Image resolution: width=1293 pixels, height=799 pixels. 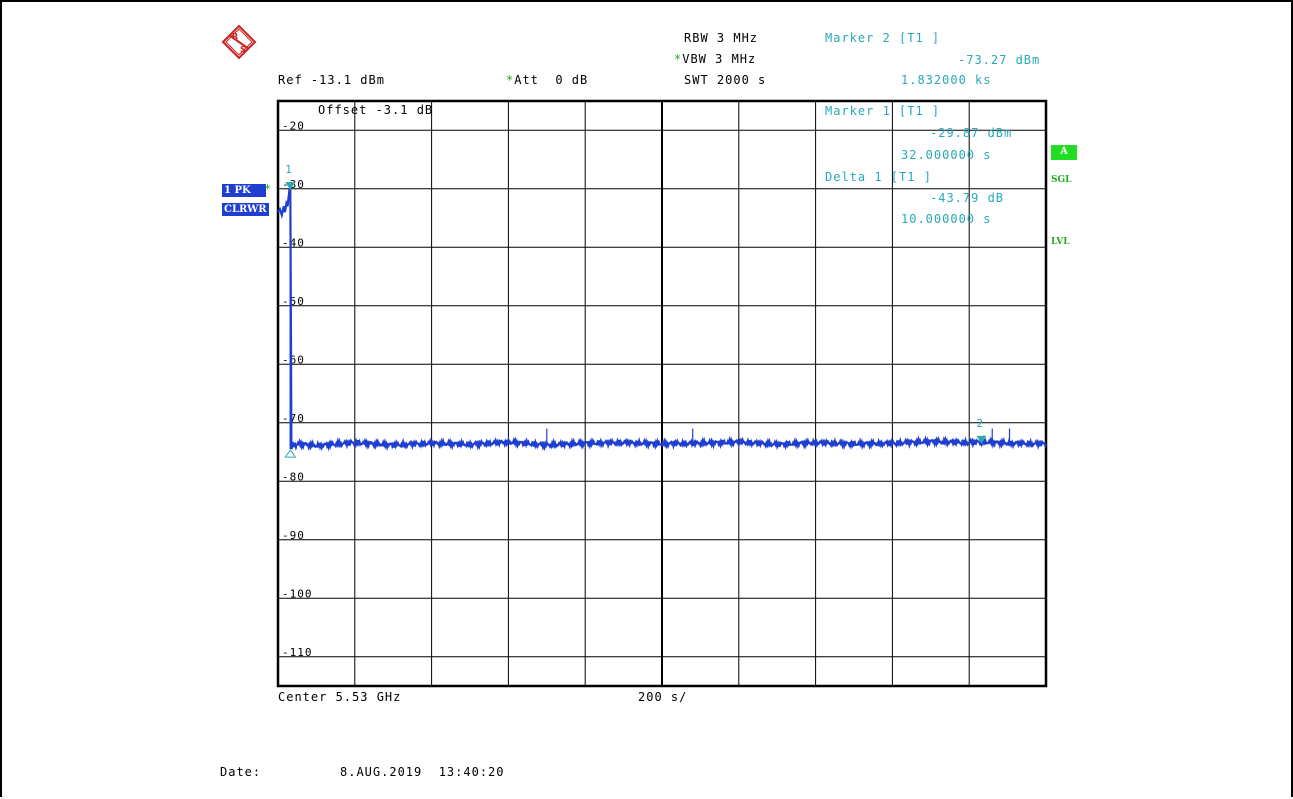 I want to click on y-tick-label: -70, so click(x=293, y=418).